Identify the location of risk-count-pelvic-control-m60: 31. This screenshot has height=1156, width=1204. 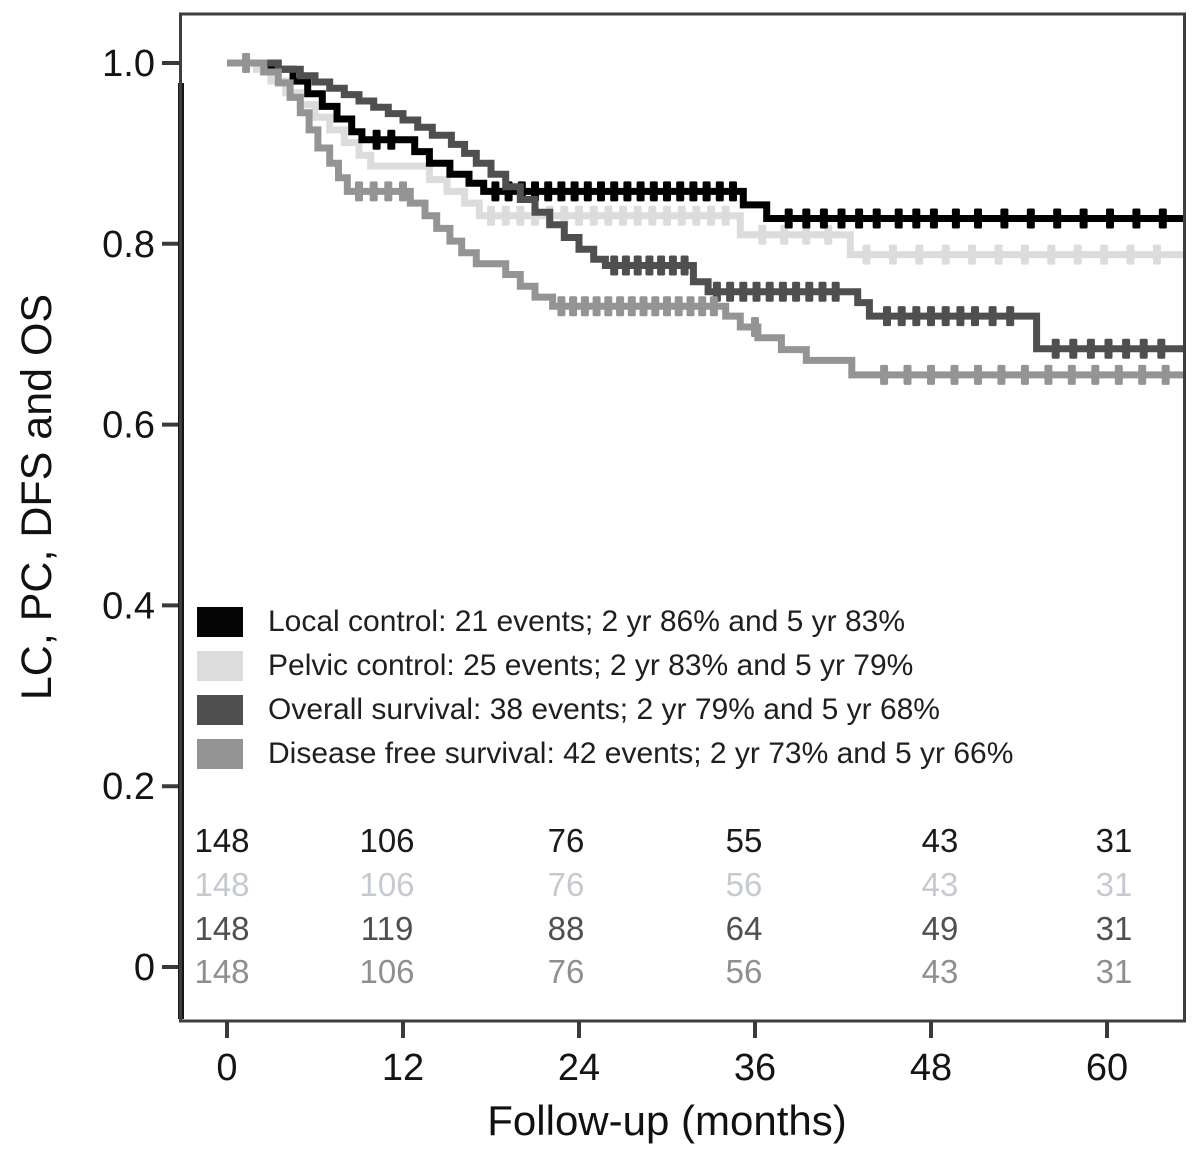
(1114, 884).